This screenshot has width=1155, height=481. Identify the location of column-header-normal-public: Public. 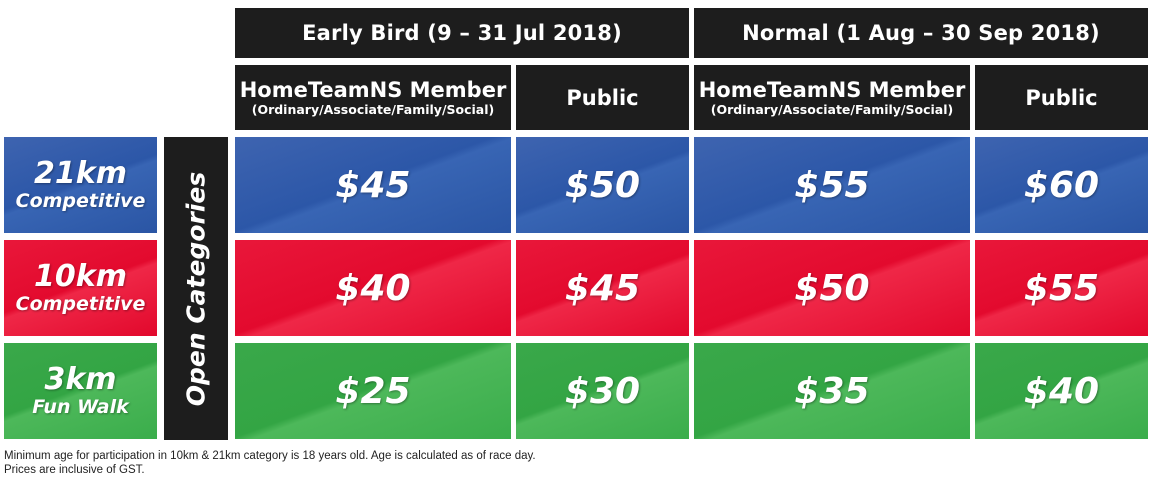
(1061, 97).